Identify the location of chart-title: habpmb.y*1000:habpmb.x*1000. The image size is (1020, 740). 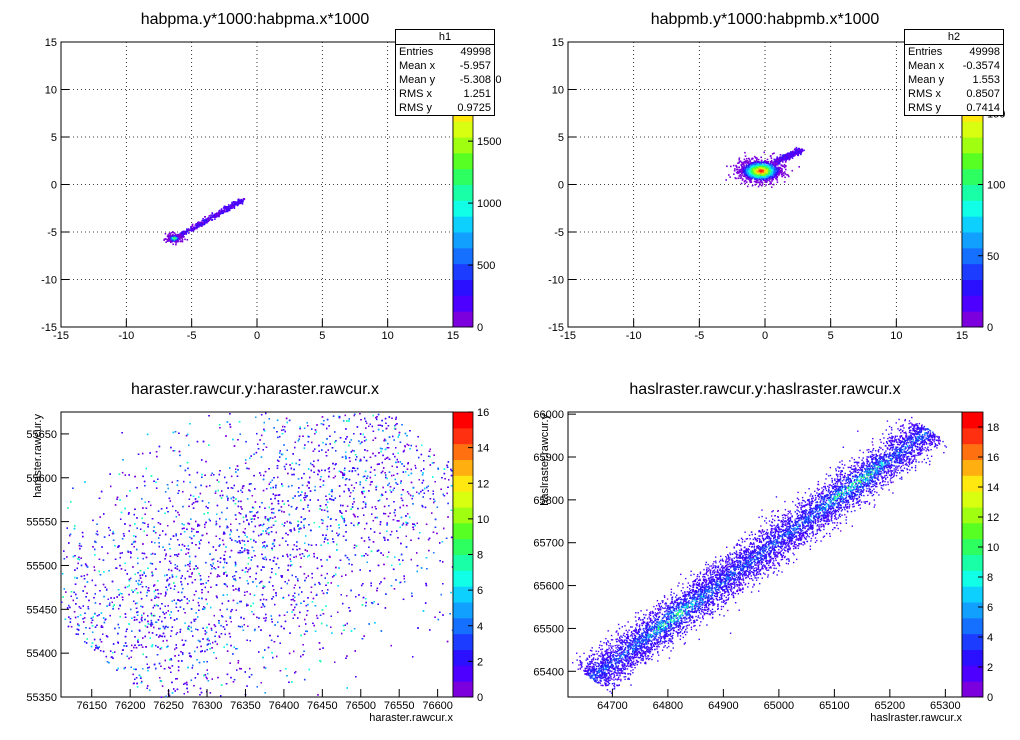
(765, 19).